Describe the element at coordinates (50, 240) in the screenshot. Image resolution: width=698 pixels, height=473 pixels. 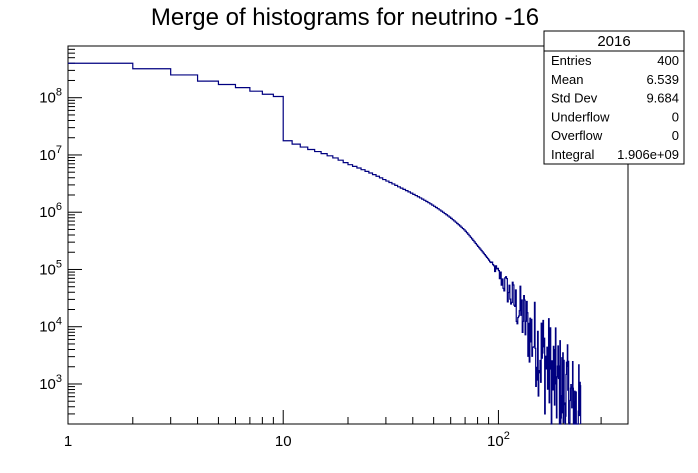
I see `y-axis-labels: 10³ 10⁴ 10⁵ 10⁶ 10⁷ 10⁸` at that location.